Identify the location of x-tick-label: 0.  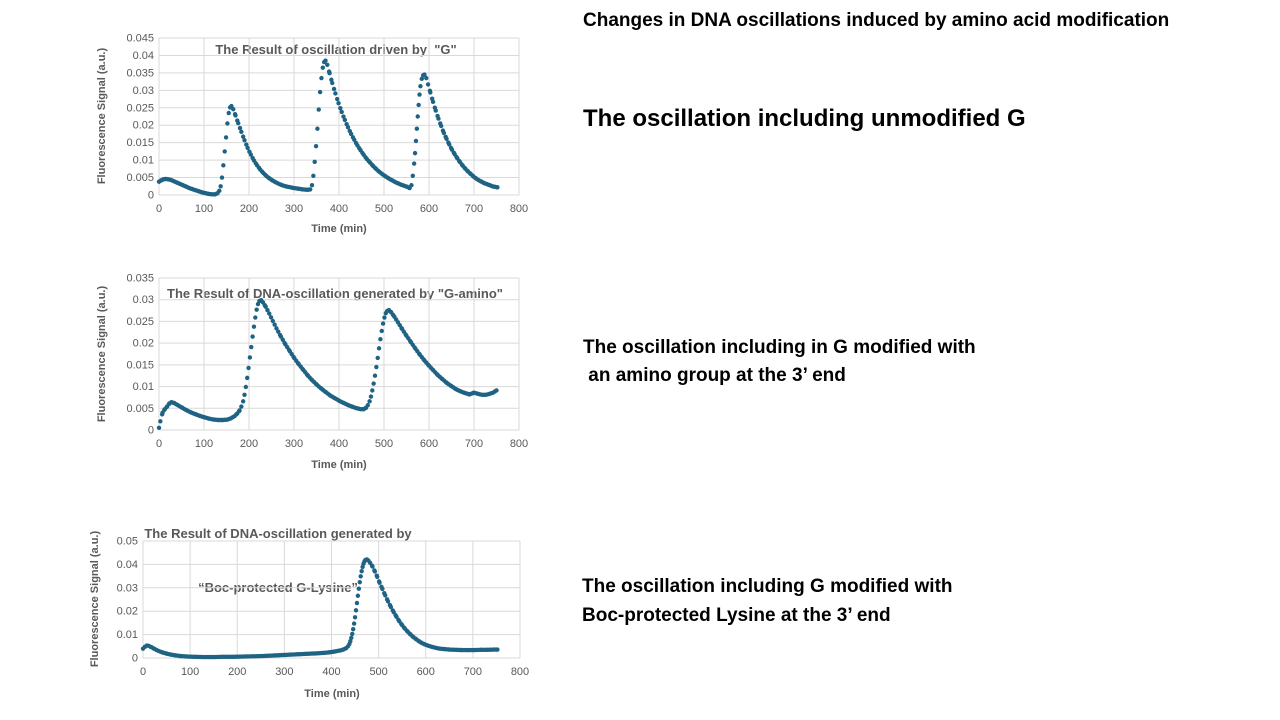
(159, 444).